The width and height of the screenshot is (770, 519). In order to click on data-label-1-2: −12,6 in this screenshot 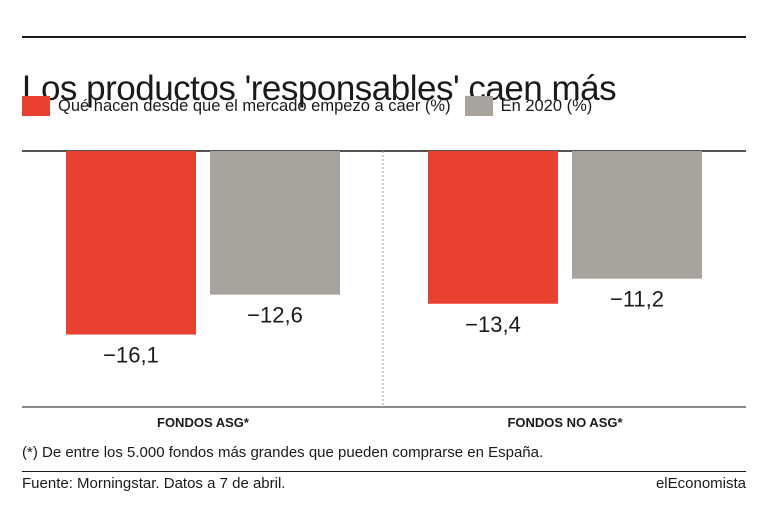, I will do `click(275, 315)`.